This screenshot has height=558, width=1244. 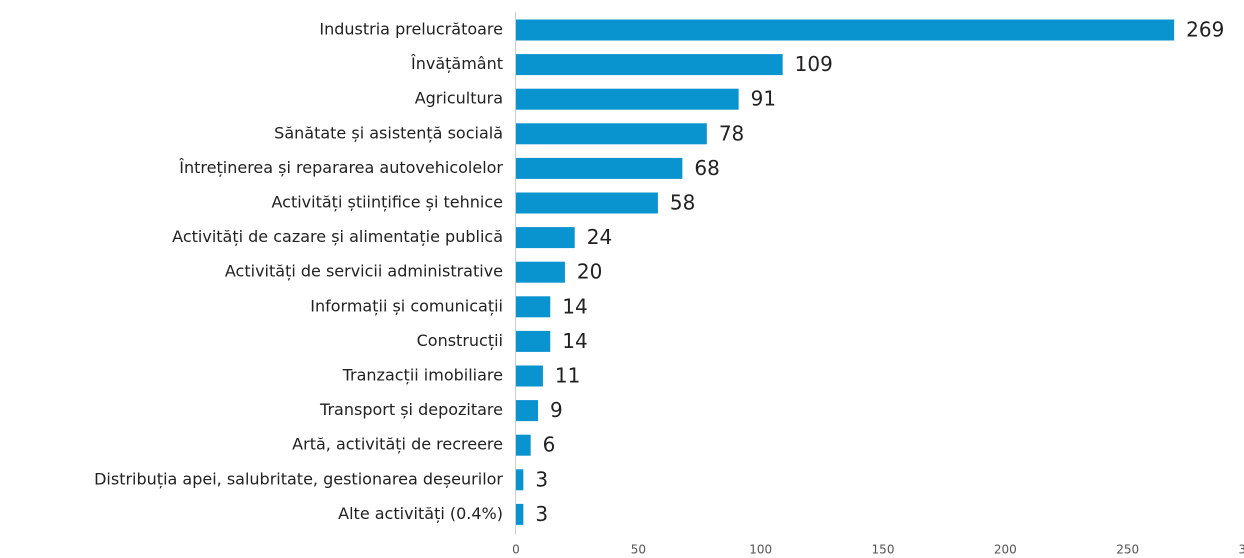 I want to click on x-tick-label: 300, so click(x=1241, y=550).